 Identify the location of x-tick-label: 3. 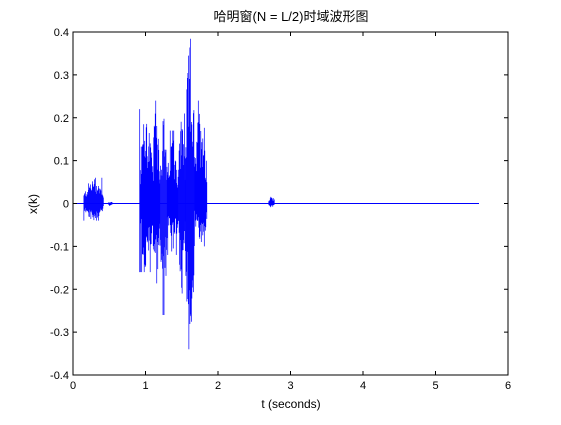
(290, 386).